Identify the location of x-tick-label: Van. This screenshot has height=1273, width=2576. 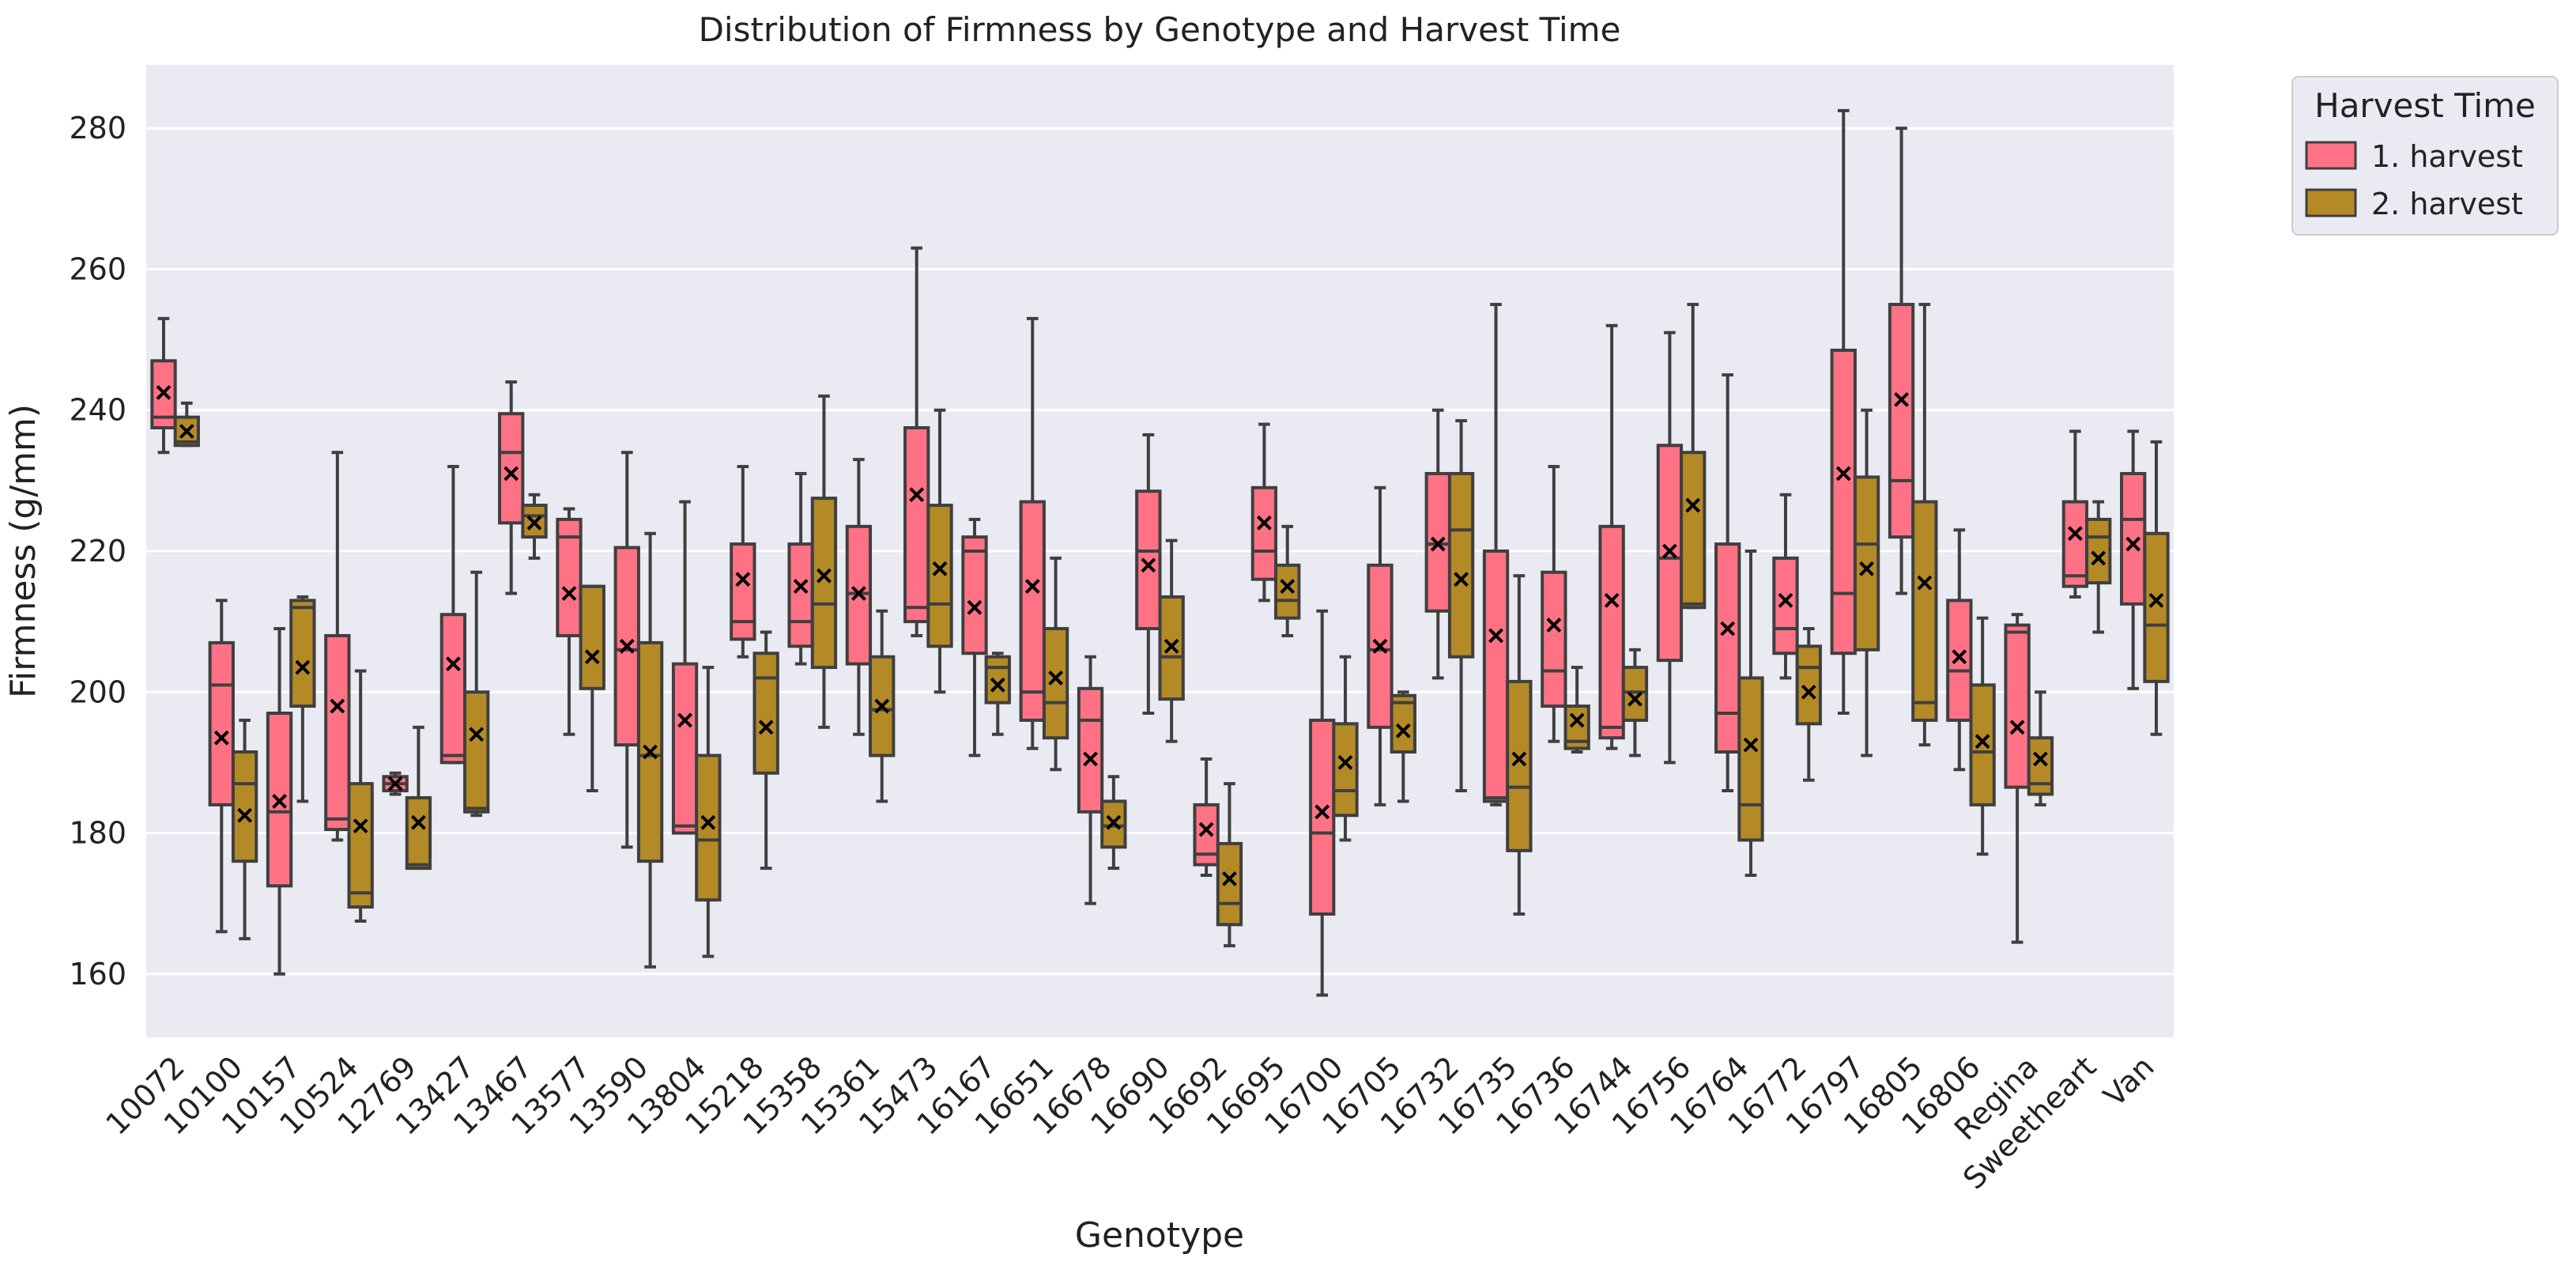
(2129, 1081).